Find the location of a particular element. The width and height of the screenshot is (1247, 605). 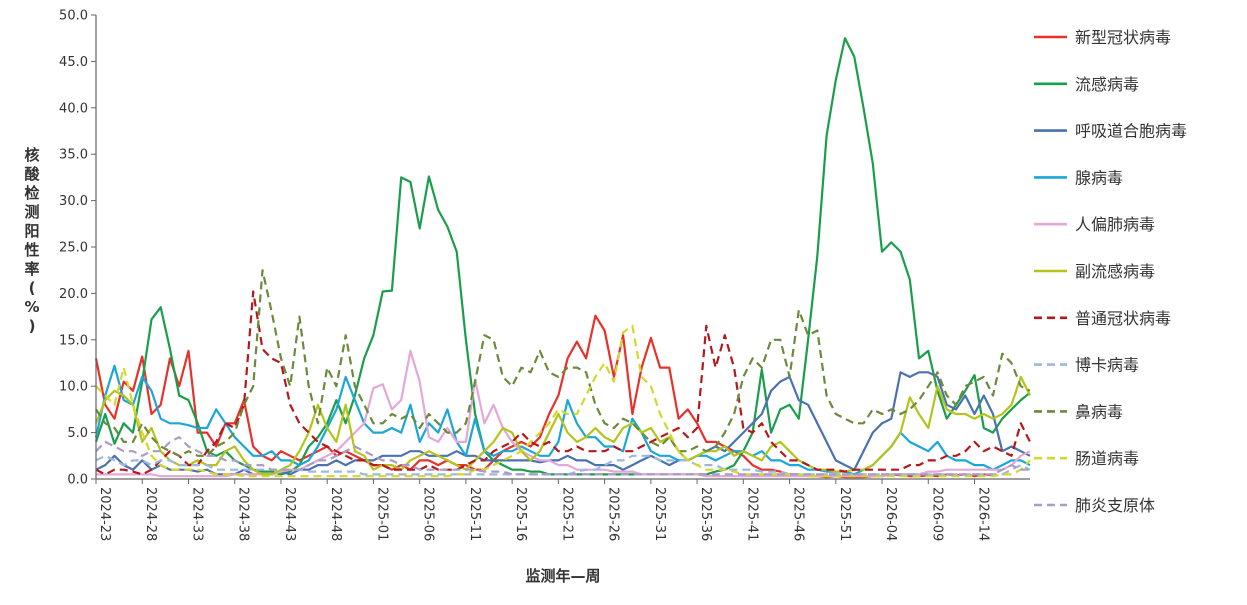

x-tick-label: 2025-01 is located at coordinates (381, 514).